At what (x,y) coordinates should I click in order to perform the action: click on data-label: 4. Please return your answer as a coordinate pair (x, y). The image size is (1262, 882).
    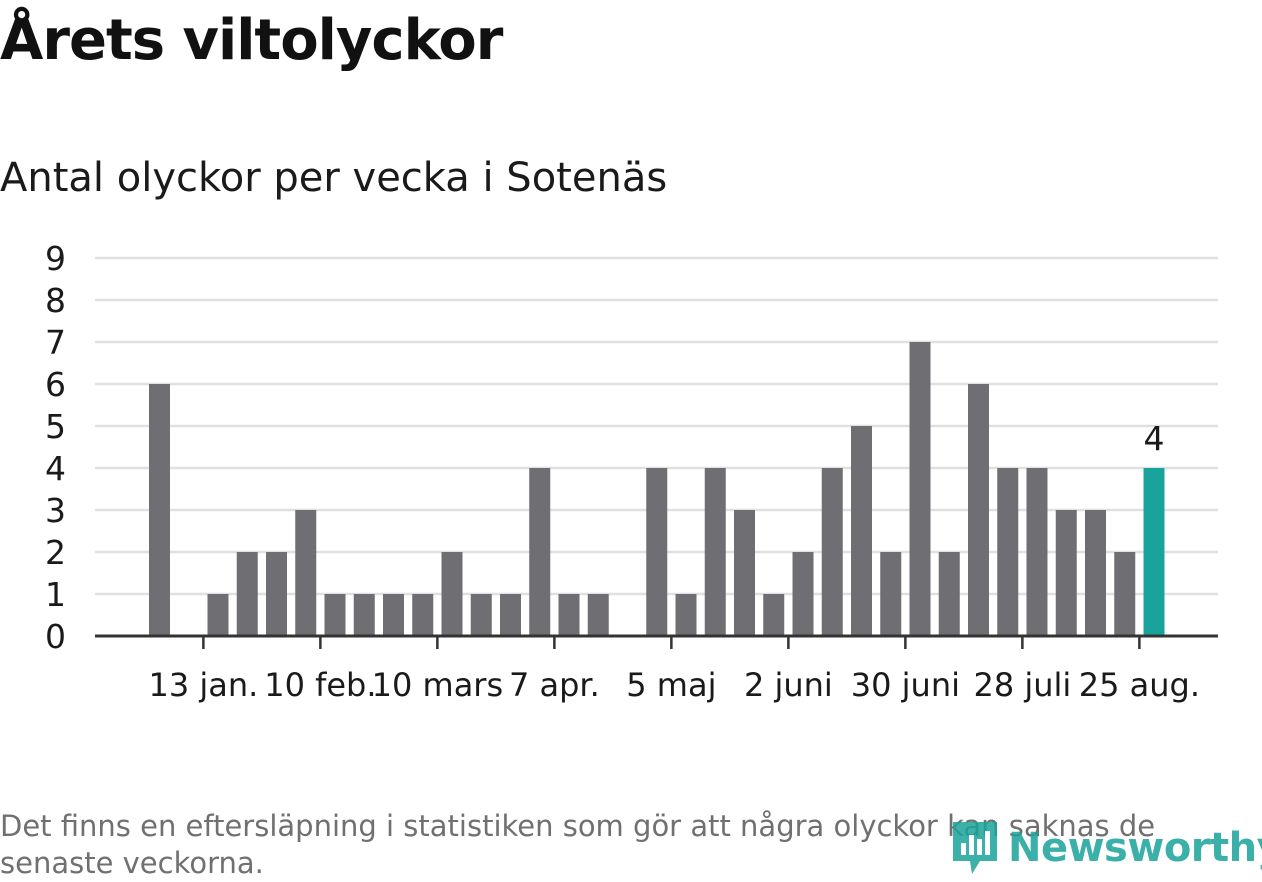
    Looking at the image, I should click on (1154, 438).